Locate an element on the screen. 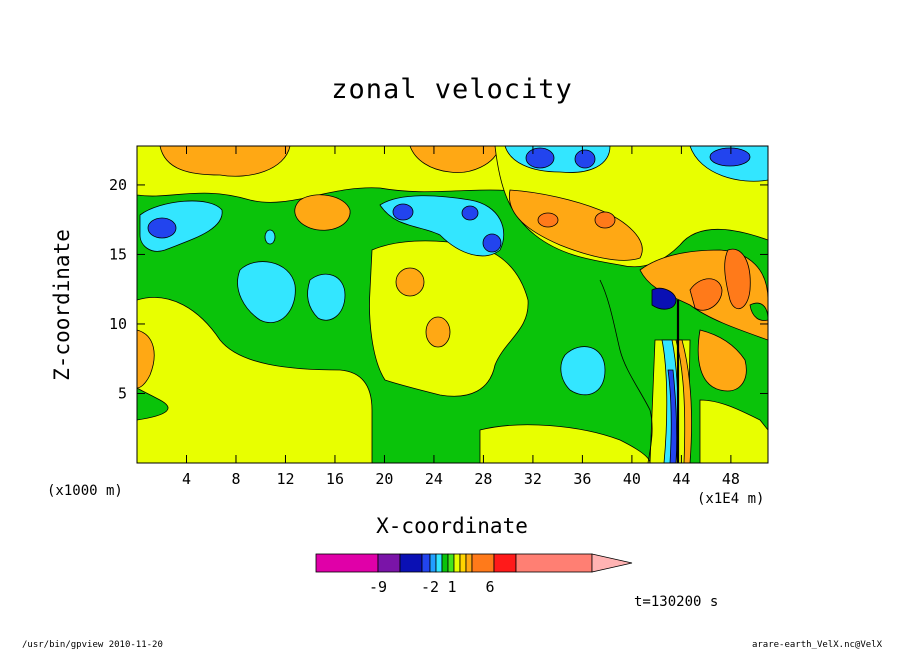  x-tick-label: 28 is located at coordinates (483, 479).